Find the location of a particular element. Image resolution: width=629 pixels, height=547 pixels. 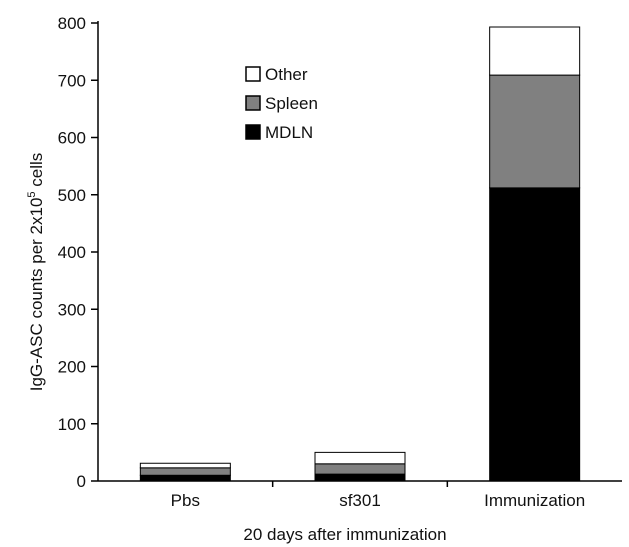

y-tick-label: 500 is located at coordinates (72, 195).